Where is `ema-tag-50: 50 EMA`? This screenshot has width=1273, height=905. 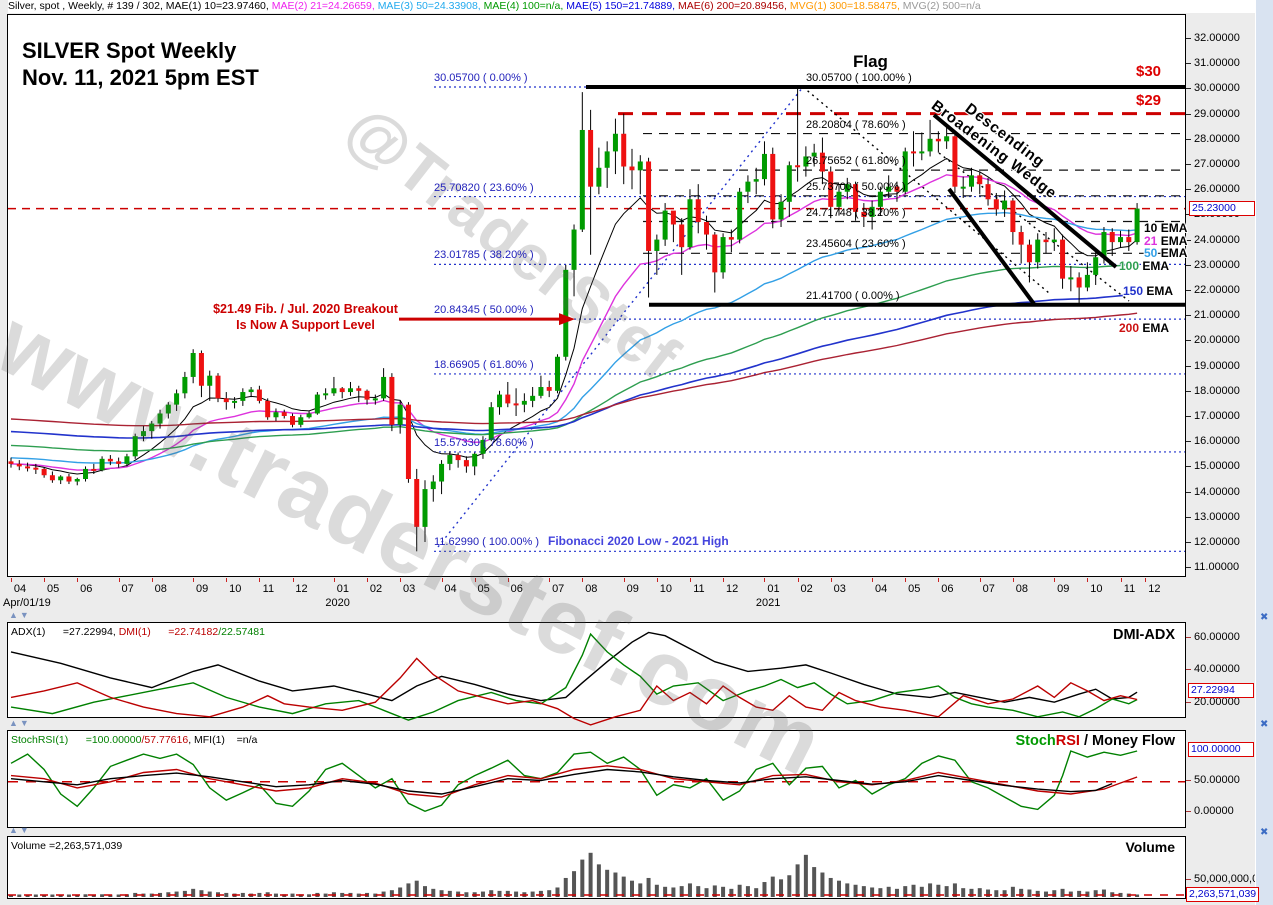 ema-tag-50: 50 EMA is located at coordinates (1165, 253).